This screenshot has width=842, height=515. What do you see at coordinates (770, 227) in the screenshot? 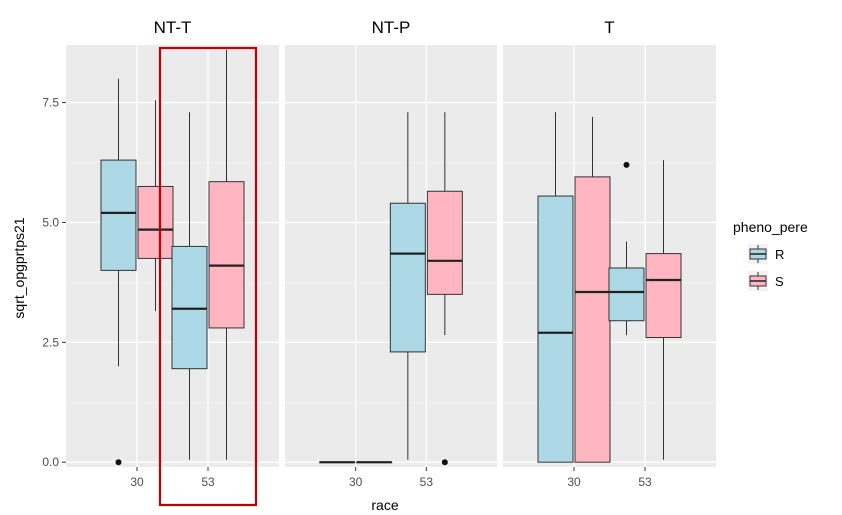
I see `legend-title: pheno_pere` at bounding box center [770, 227].